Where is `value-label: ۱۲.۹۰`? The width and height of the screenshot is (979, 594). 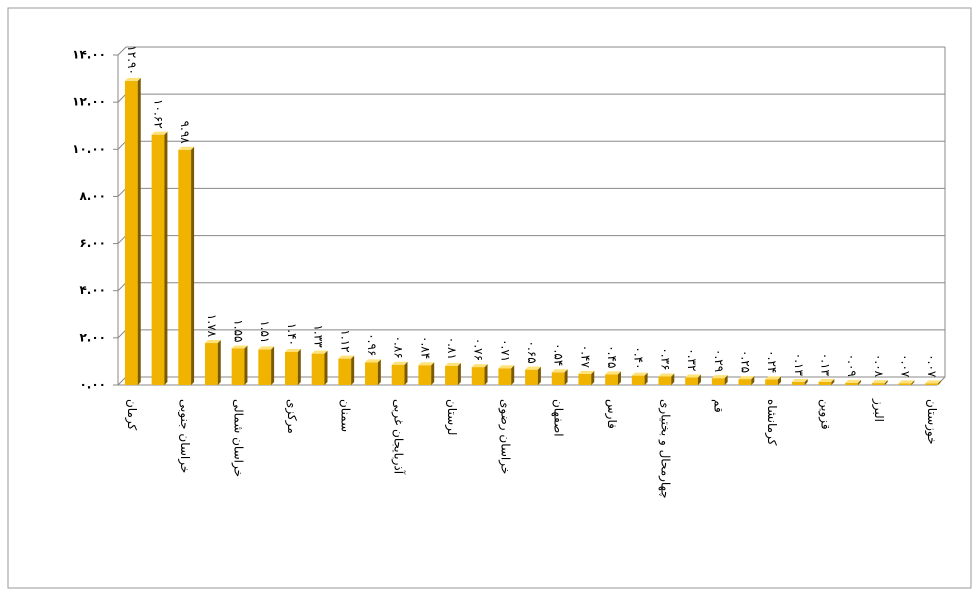
value-label: ۱۲.۹۰ is located at coordinates (132, 60).